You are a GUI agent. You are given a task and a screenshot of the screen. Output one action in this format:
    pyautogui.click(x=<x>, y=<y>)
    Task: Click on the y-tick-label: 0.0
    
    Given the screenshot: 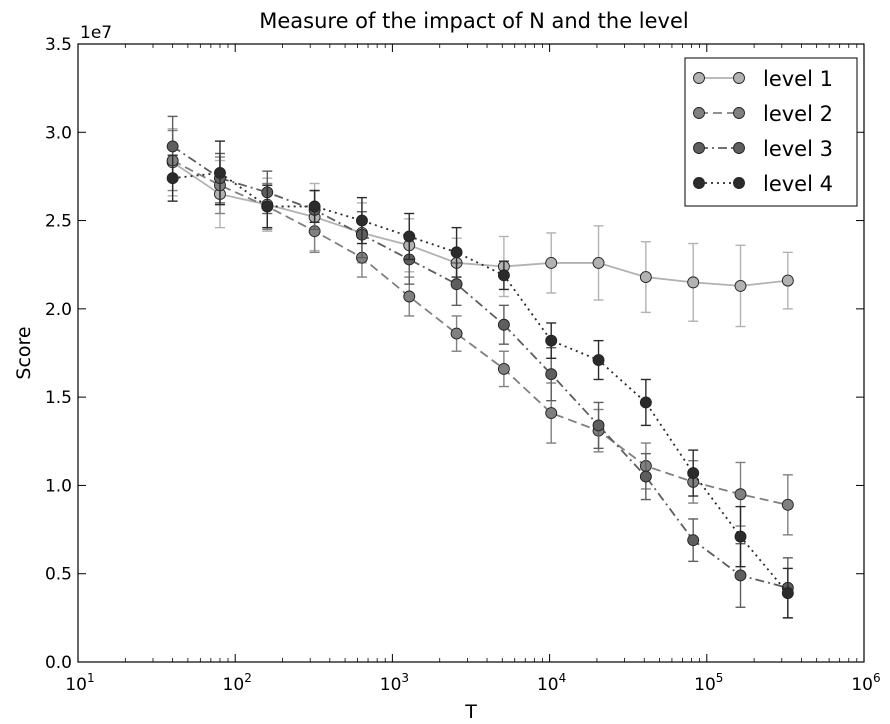 What is the action you would take?
    pyautogui.click(x=58, y=663)
    